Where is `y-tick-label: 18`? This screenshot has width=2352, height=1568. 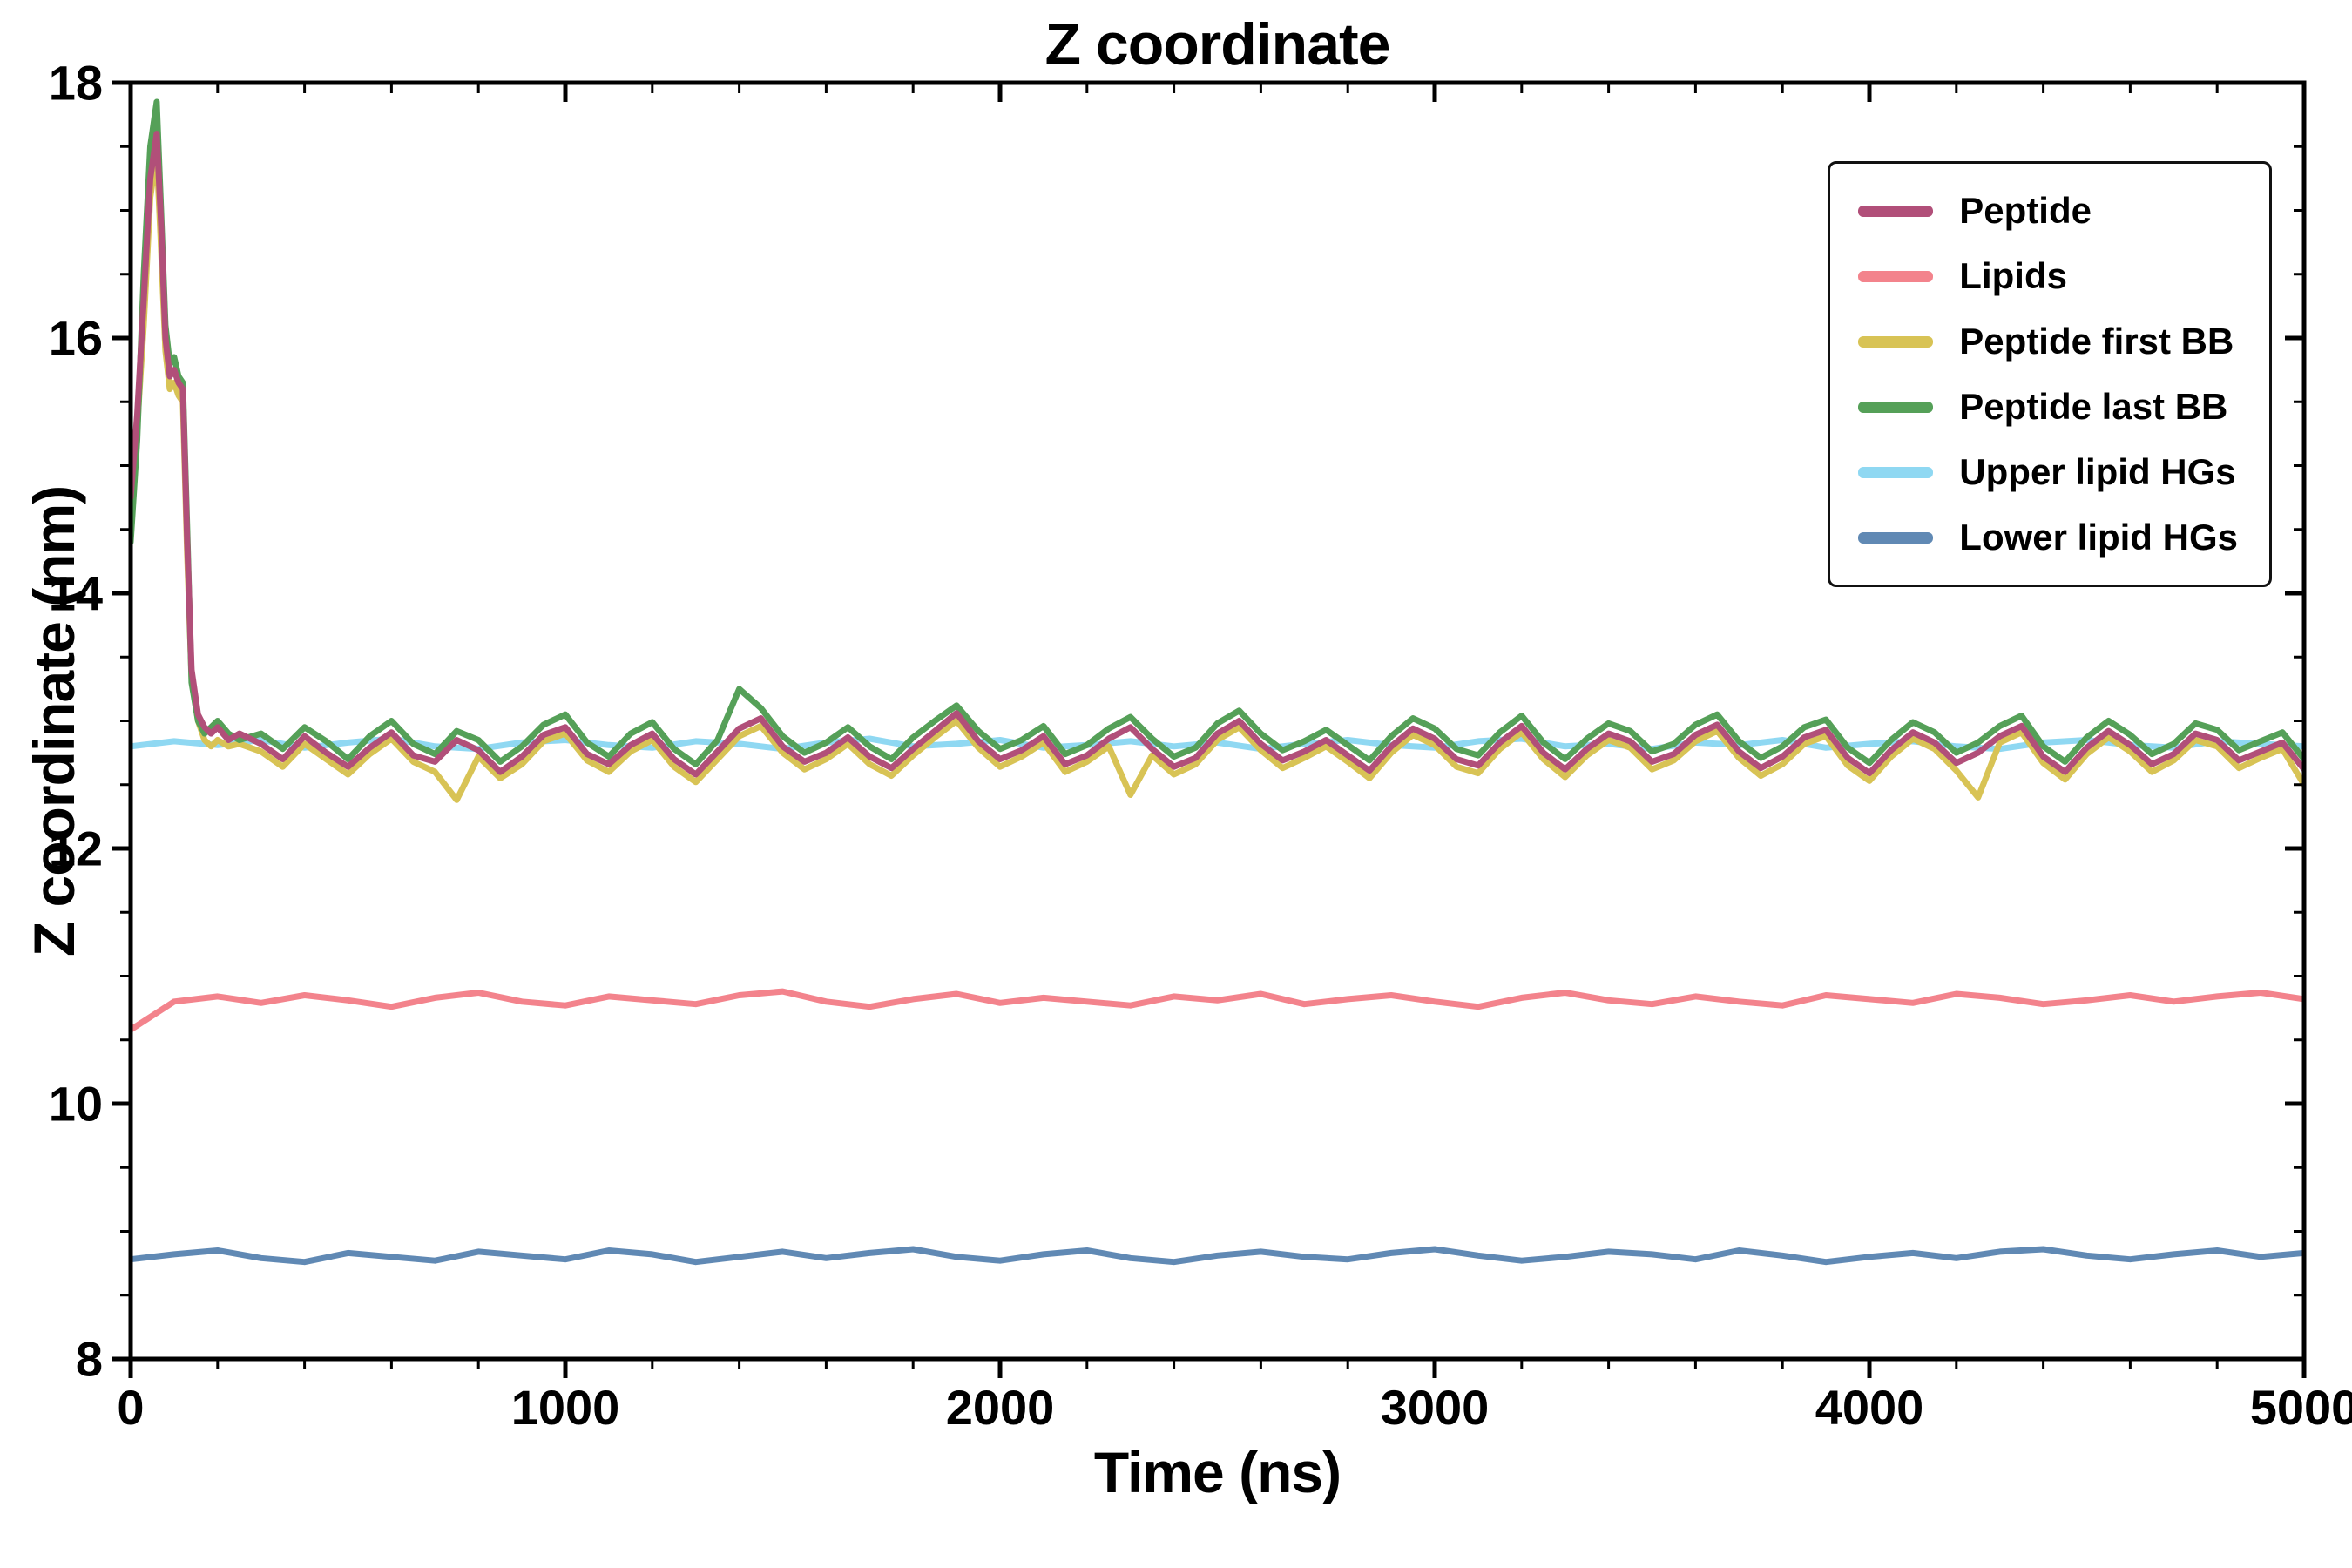
y-tick-label: 18 is located at coordinates (76, 83).